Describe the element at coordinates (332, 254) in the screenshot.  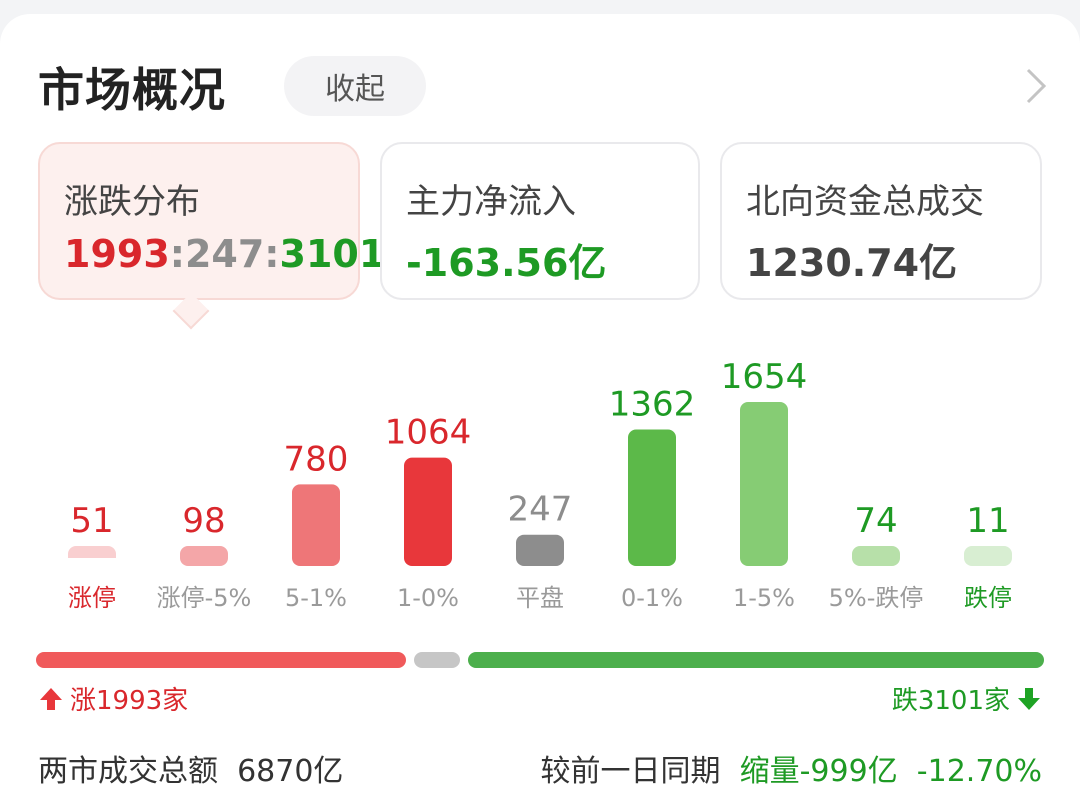
I see `down-count: 3101` at that location.